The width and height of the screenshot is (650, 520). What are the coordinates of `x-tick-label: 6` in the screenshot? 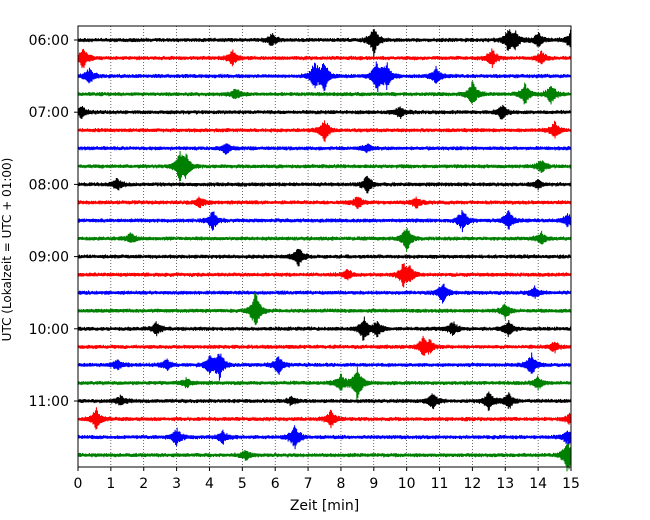 It's located at (275, 484).